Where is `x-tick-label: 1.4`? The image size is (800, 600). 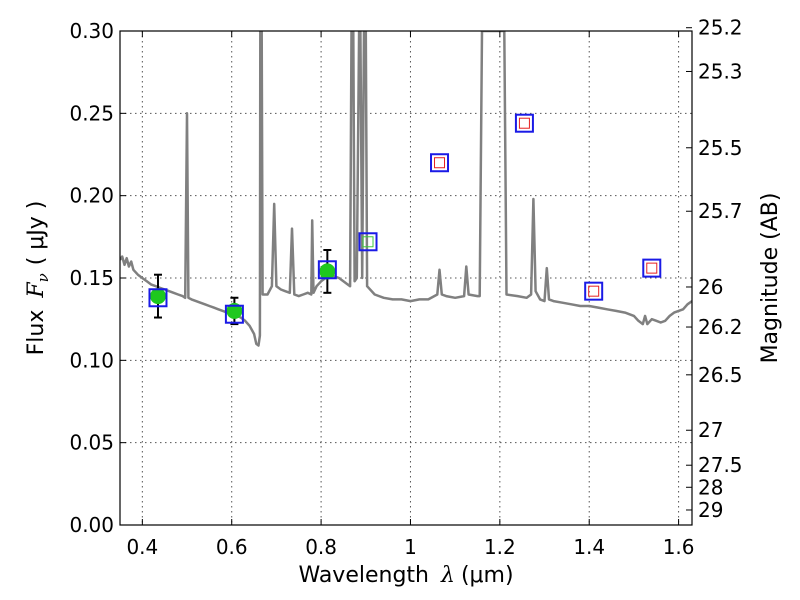 x-tick-label: 1.4 is located at coordinates (589, 547).